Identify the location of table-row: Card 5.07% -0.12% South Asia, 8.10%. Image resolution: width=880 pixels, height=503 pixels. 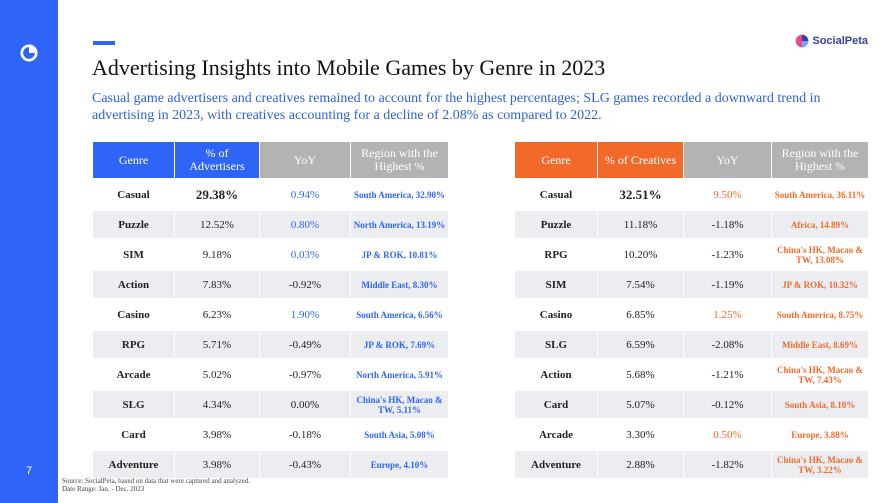
(692, 404).